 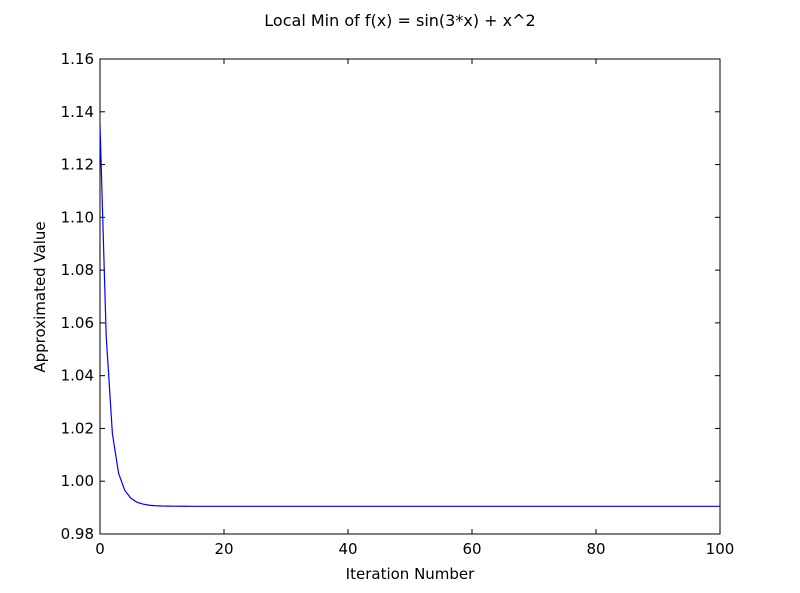 I want to click on y-tick-label: 1.14, so click(x=77, y=112).